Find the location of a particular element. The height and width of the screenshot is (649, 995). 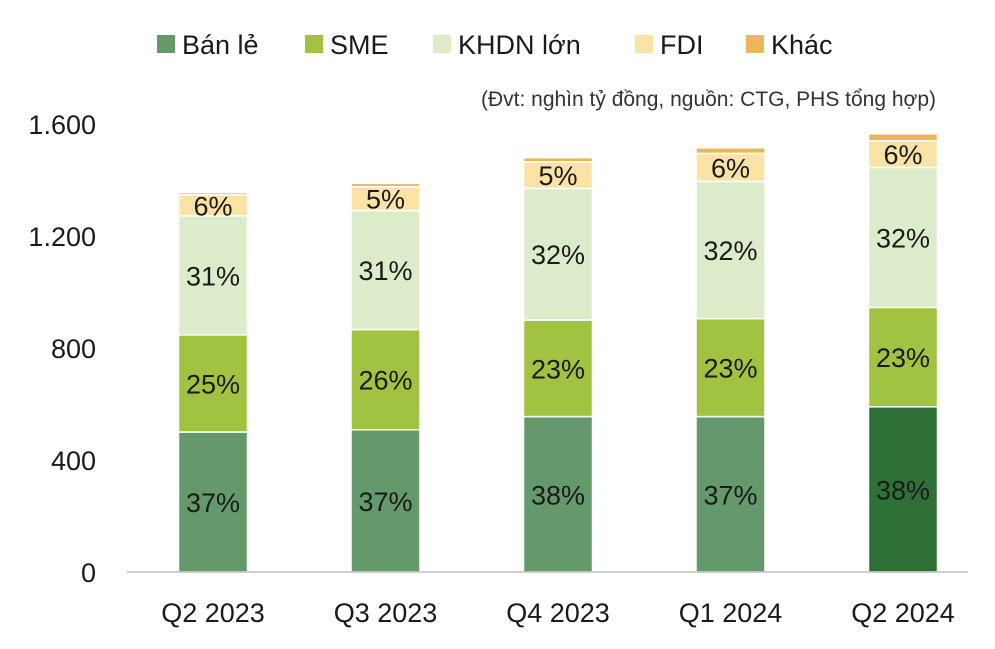

bar-segment-ban-le-q4-2023 is located at coordinates (558, 494).